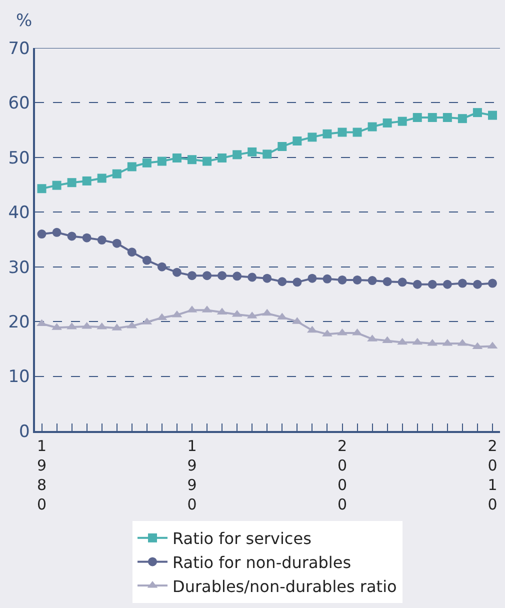 The width and height of the screenshot is (505, 608). Describe the element at coordinates (41, 475) in the screenshot. I see `x-tick-label: 1 9 8 0` at that location.